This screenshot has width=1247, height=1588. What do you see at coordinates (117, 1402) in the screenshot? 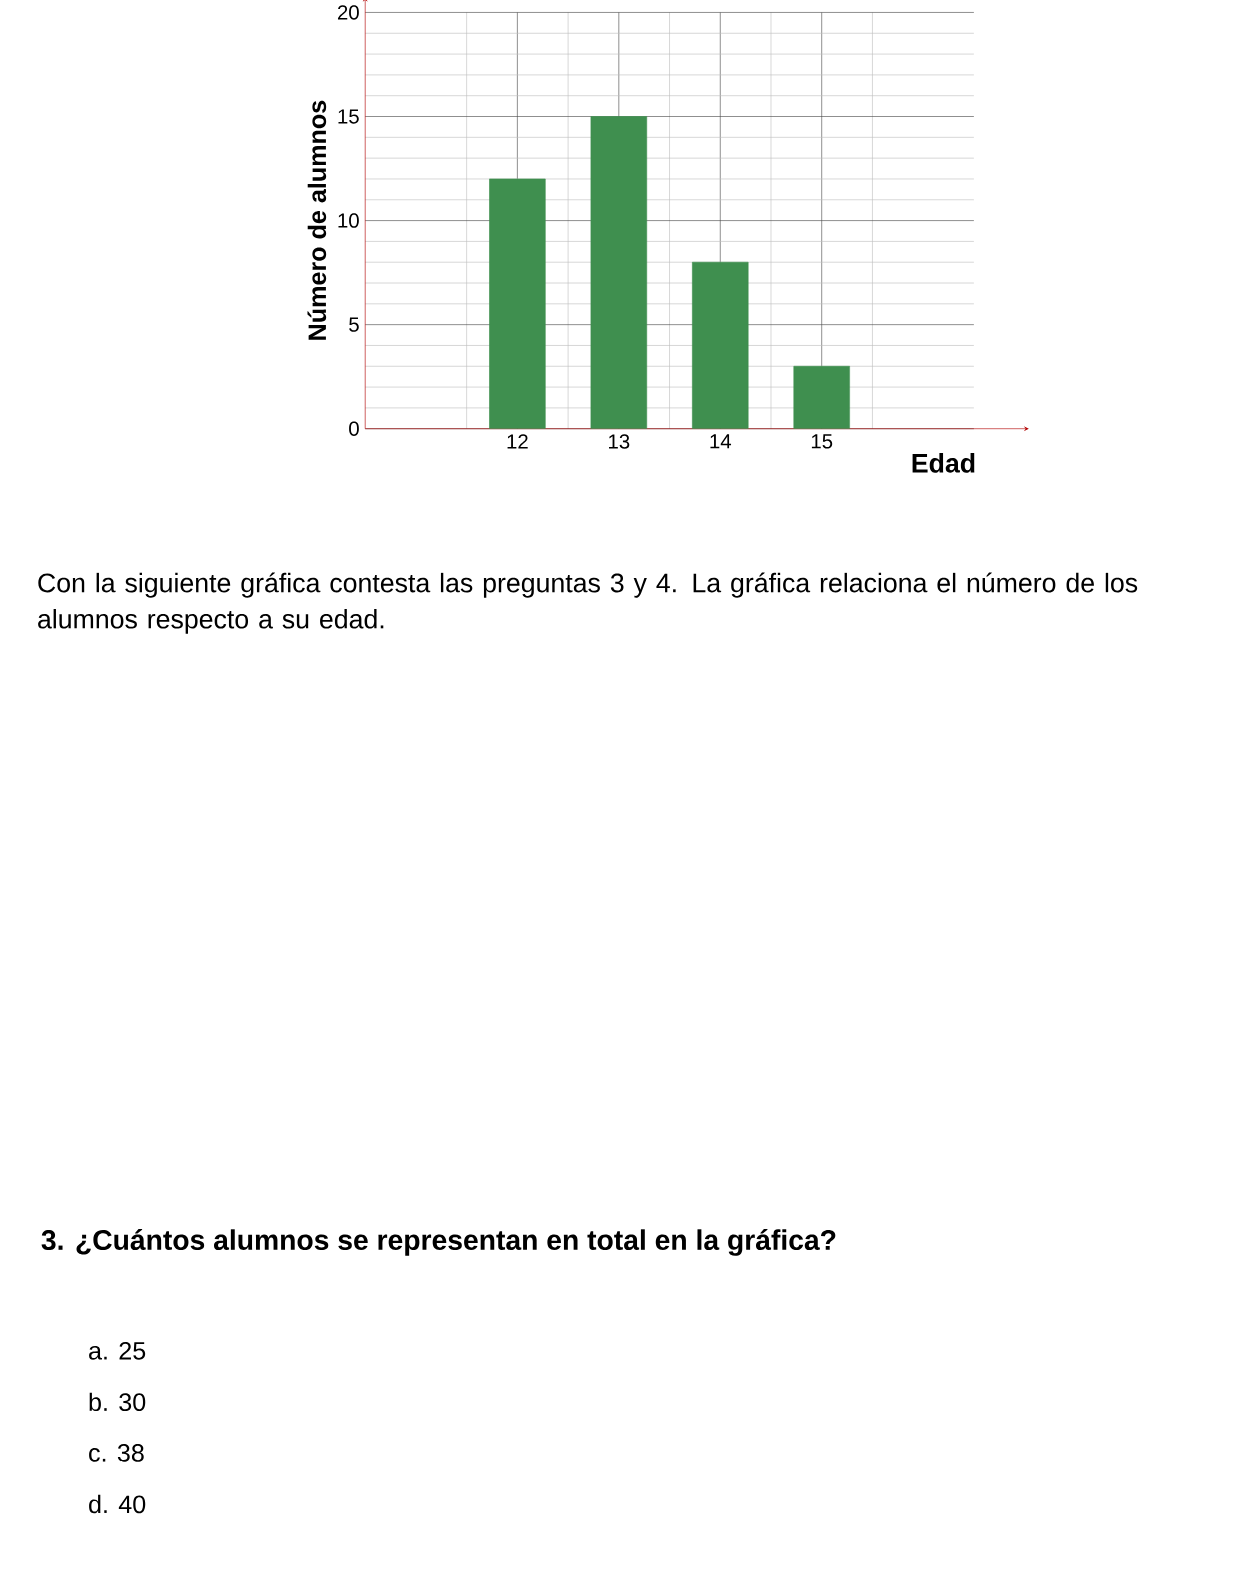
I see `text: b. 30` at bounding box center [117, 1402].